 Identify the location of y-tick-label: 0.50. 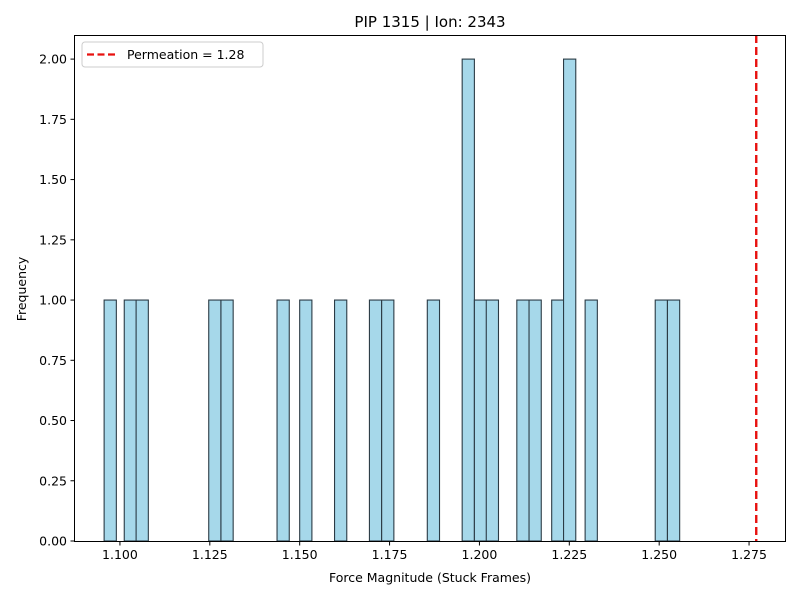
(53, 420).